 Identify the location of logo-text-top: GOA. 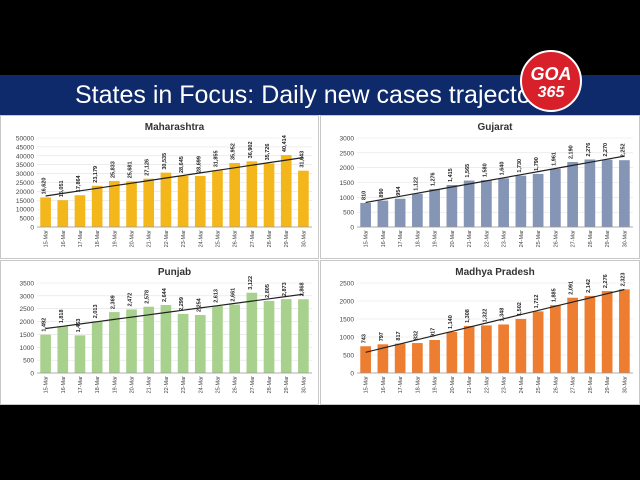
(551, 74).